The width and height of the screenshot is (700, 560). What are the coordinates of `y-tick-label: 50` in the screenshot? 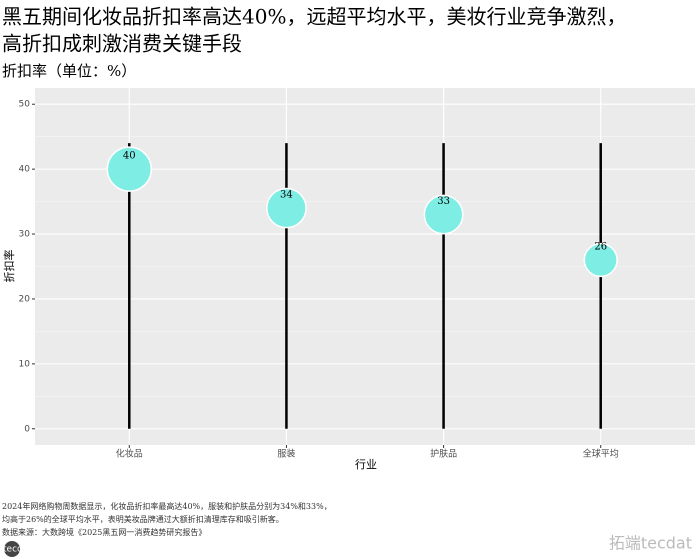 It's located at (25, 105).